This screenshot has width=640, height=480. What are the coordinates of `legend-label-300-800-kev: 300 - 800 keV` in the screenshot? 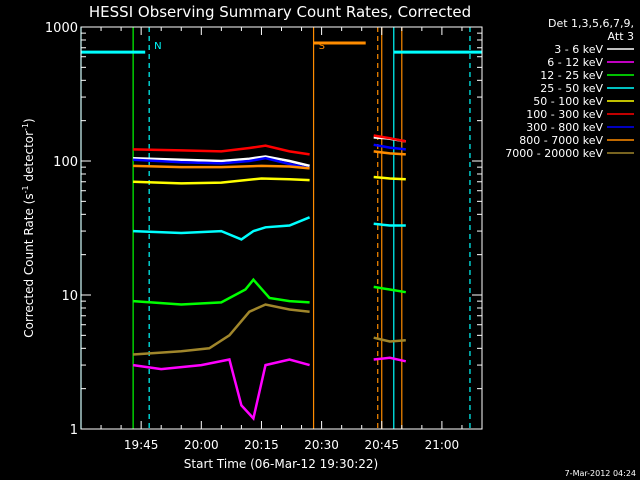 It's located at (564, 127).